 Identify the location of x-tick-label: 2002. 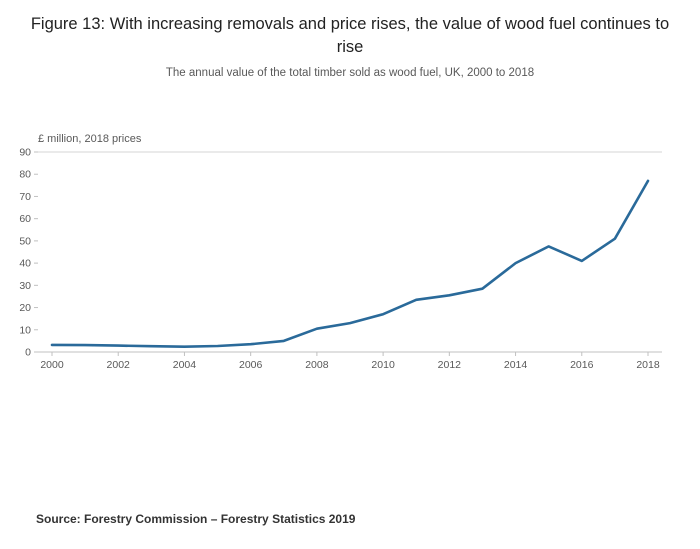
(119, 365).